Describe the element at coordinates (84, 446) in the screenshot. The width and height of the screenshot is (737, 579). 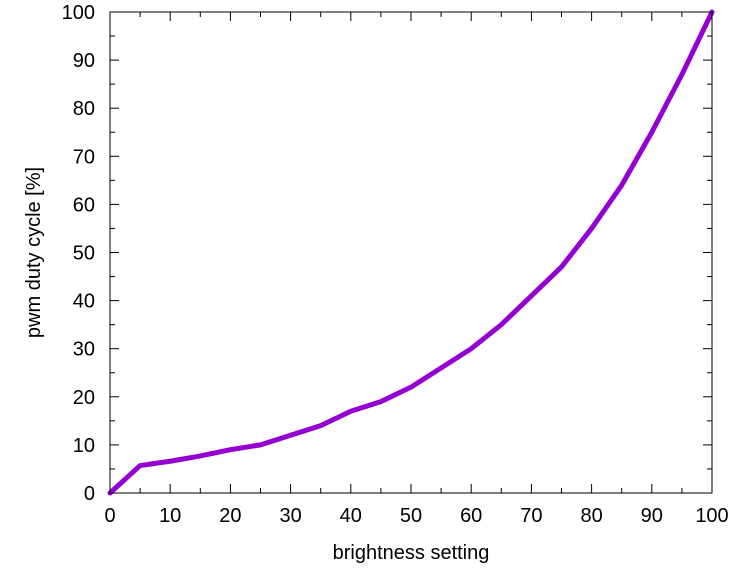
I see `y-tick-label: 10` at that location.